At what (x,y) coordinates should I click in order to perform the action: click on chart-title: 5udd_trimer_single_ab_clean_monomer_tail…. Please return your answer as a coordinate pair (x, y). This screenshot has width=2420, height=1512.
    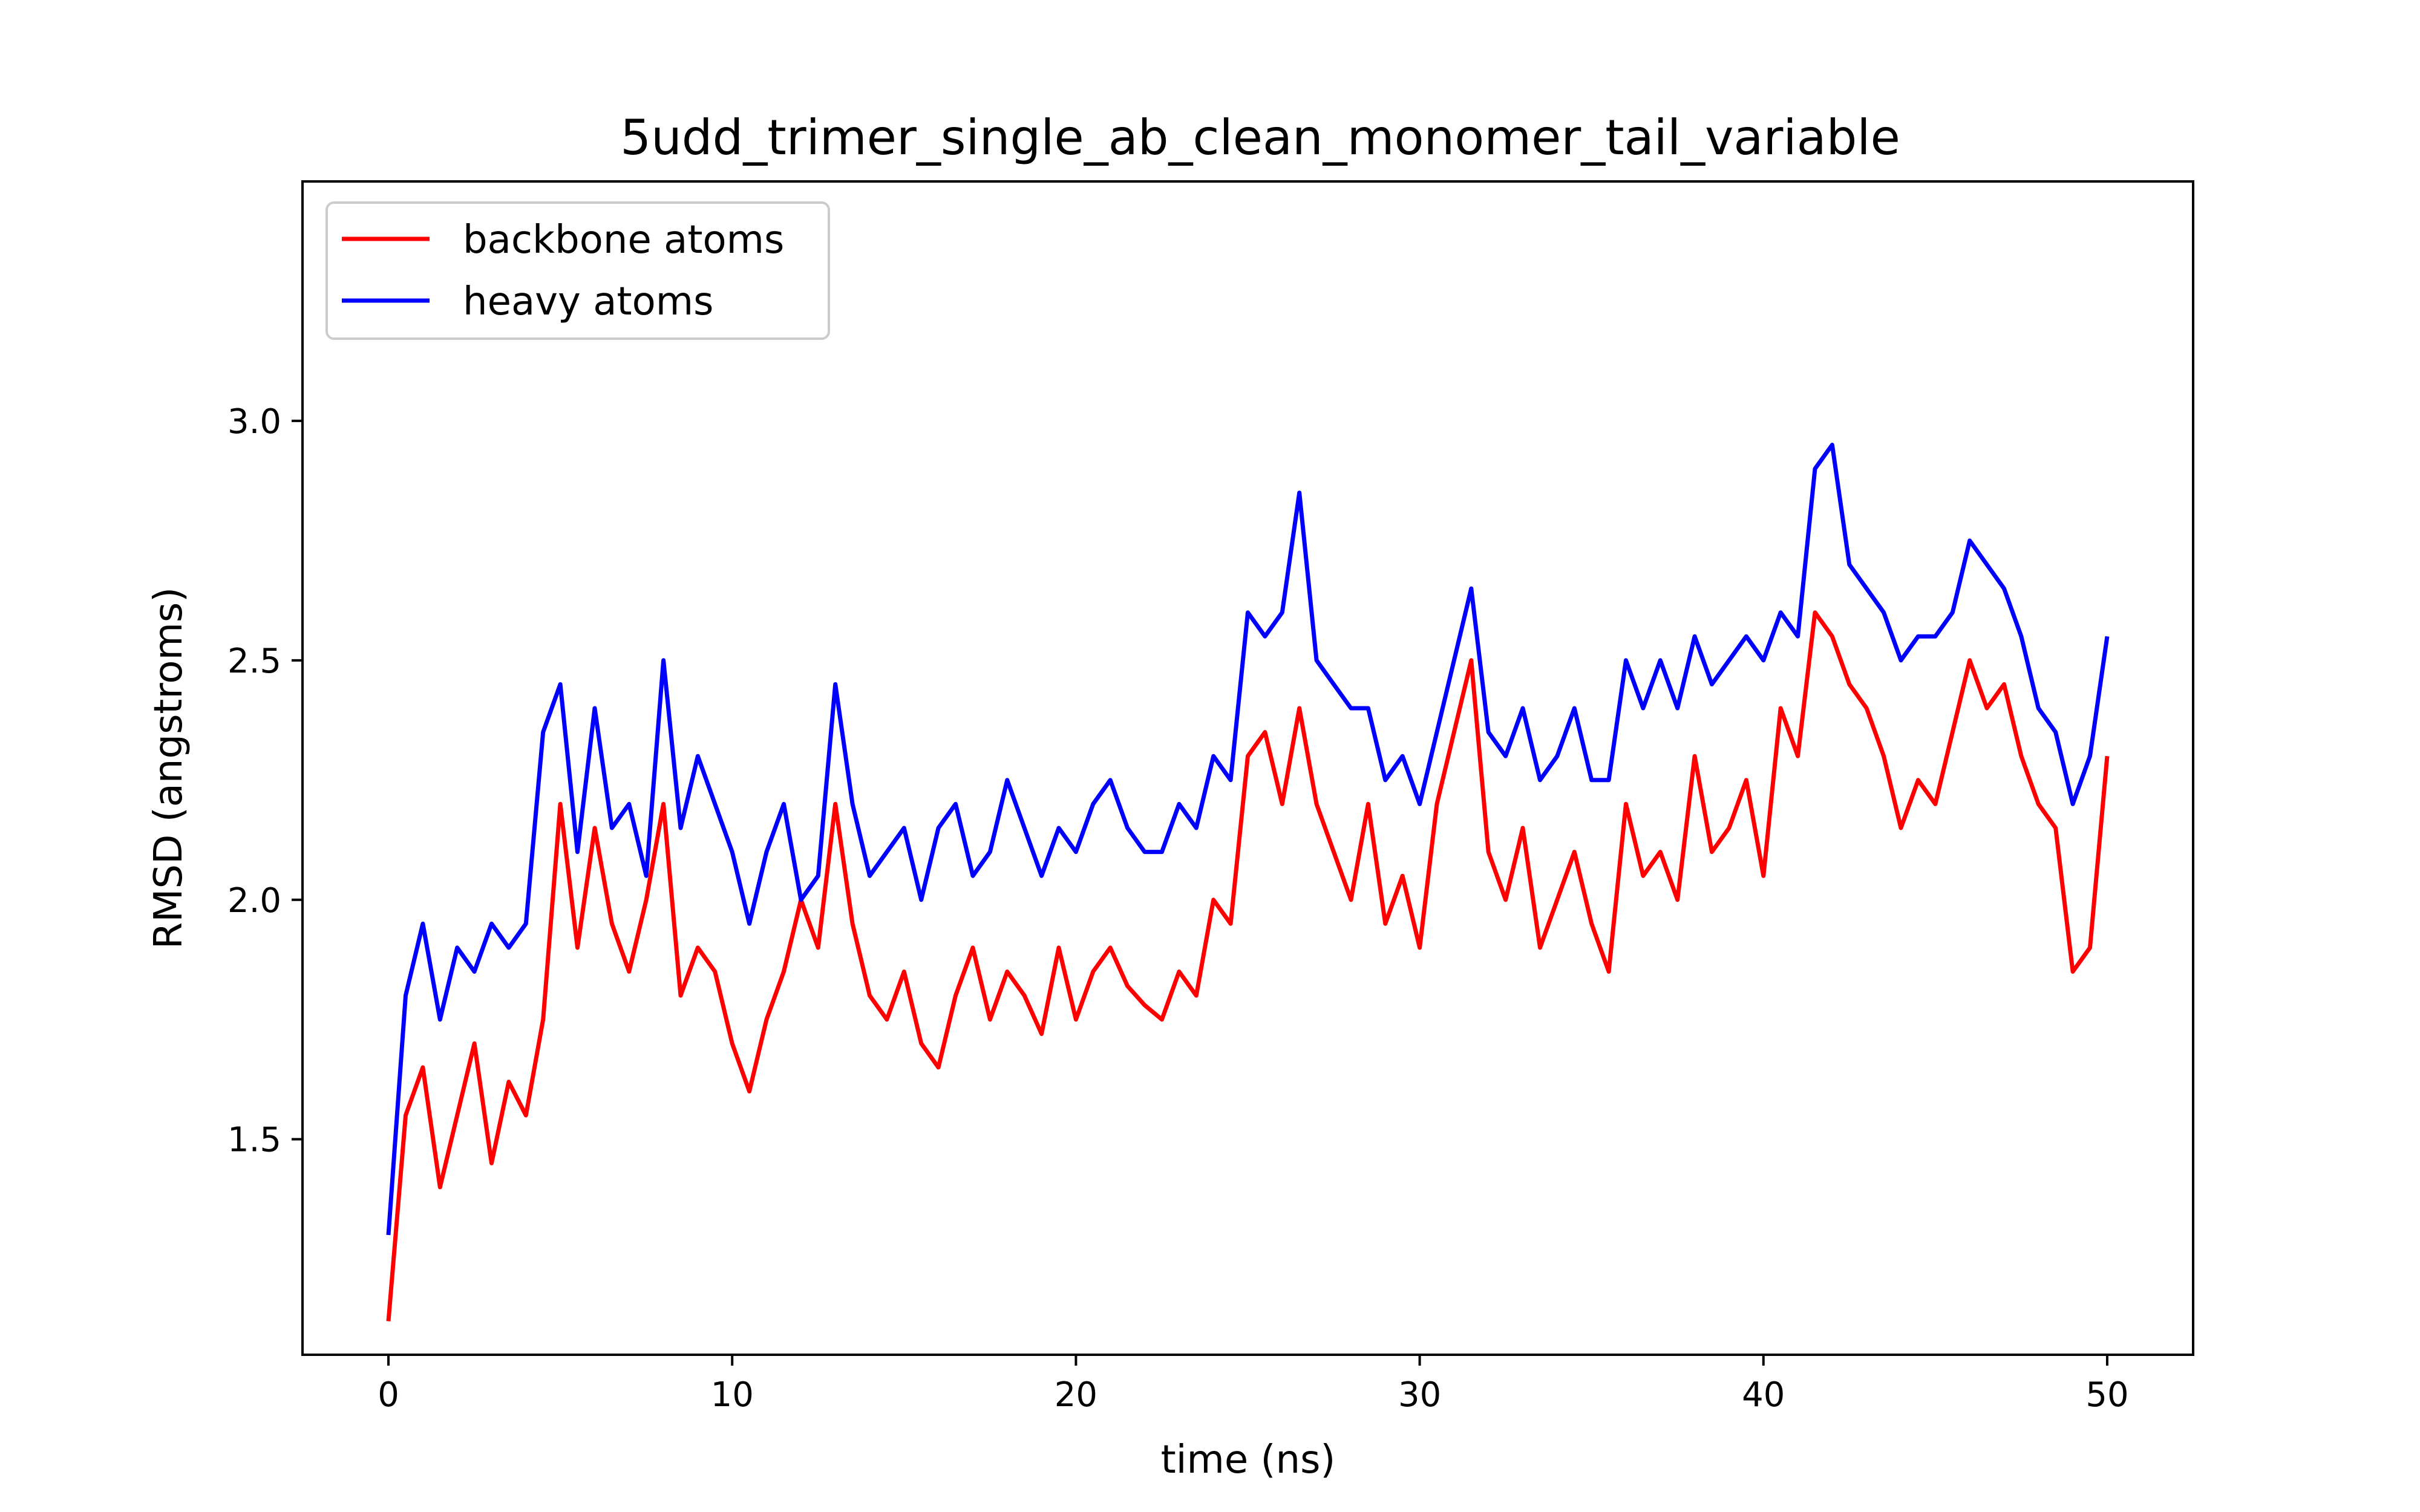
    Looking at the image, I should click on (1260, 137).